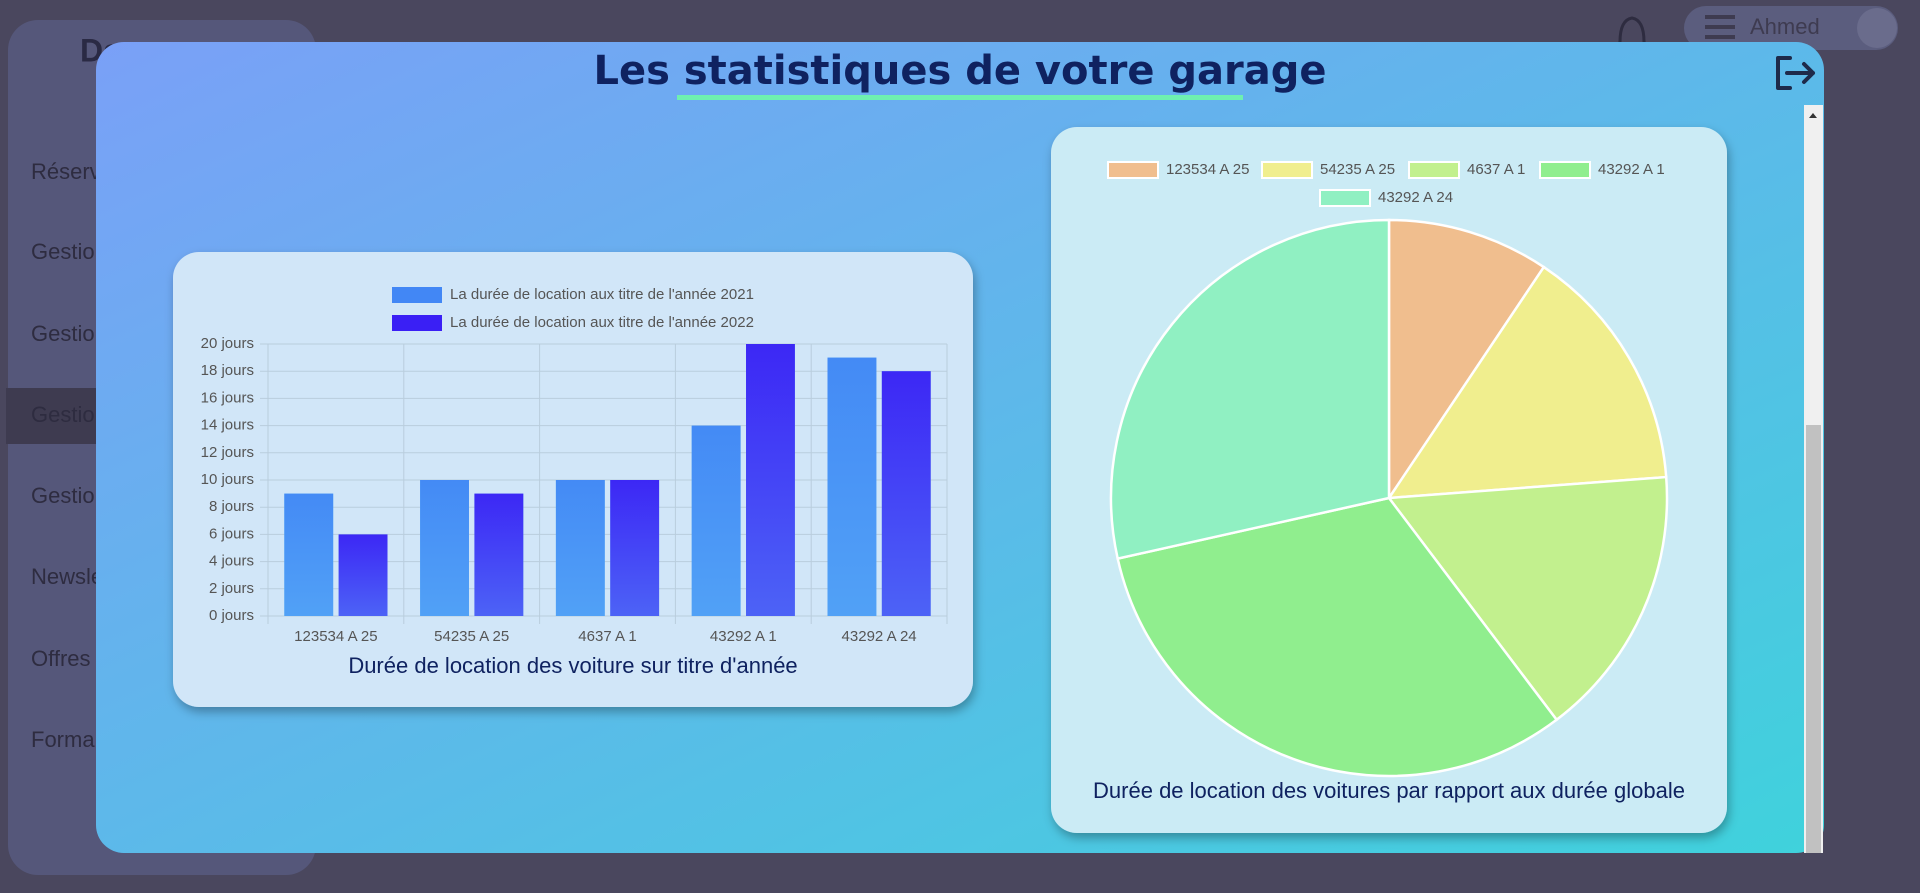 This screenshot has width=1920, height=893. Describe the element at coordinates (1357, 169) in the screenshot. I see `legend-label: 54235 A 25` at that location.